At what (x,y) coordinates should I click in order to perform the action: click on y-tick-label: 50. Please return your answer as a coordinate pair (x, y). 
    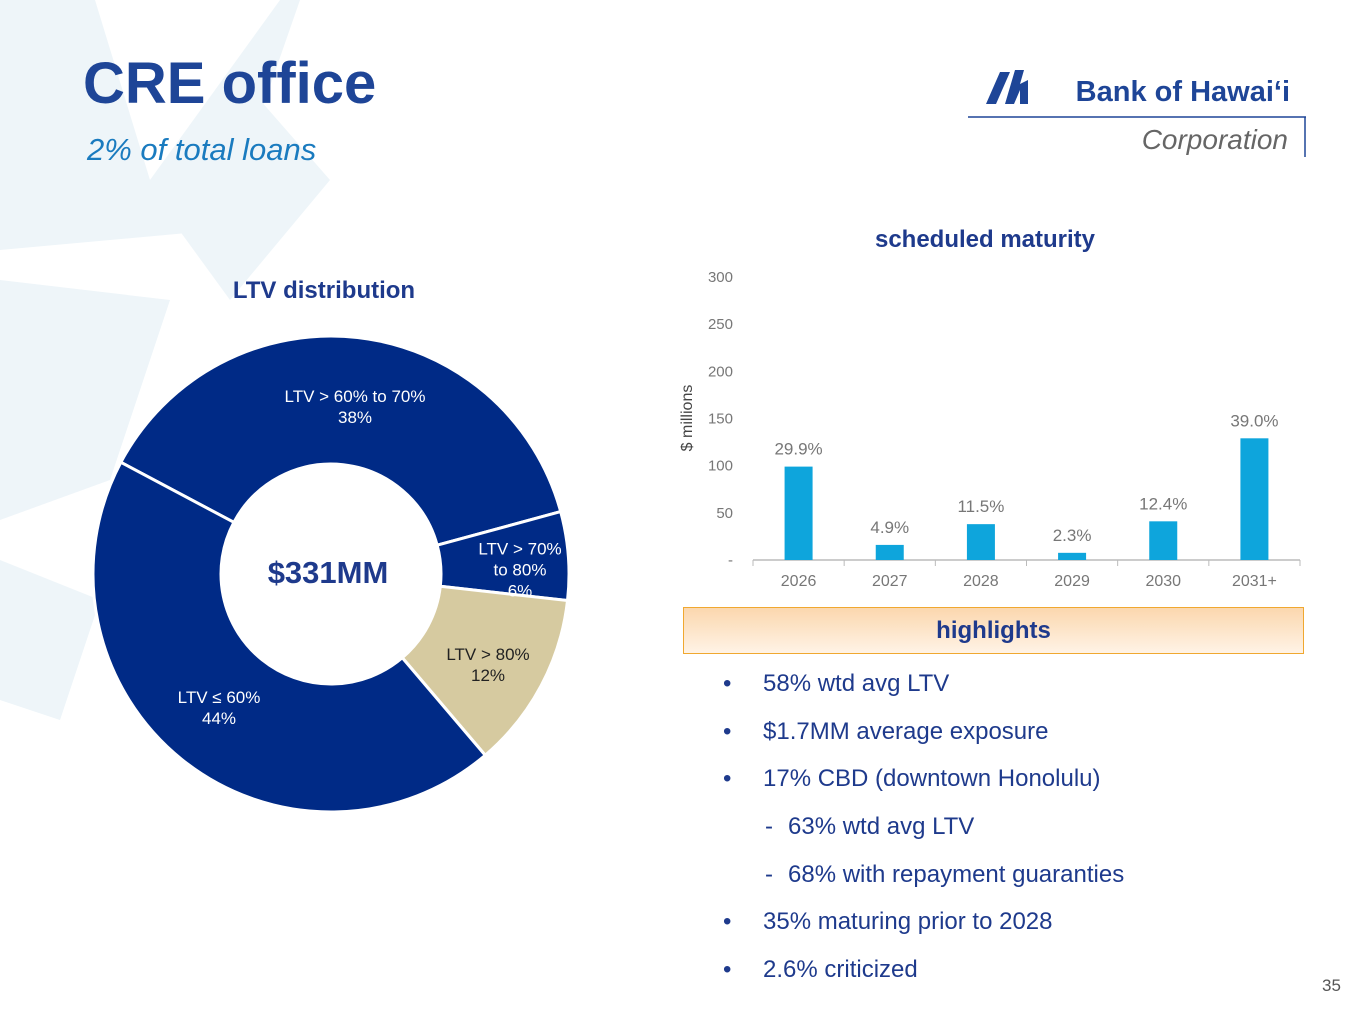
    Looking at the image, I should click on (724, 513).